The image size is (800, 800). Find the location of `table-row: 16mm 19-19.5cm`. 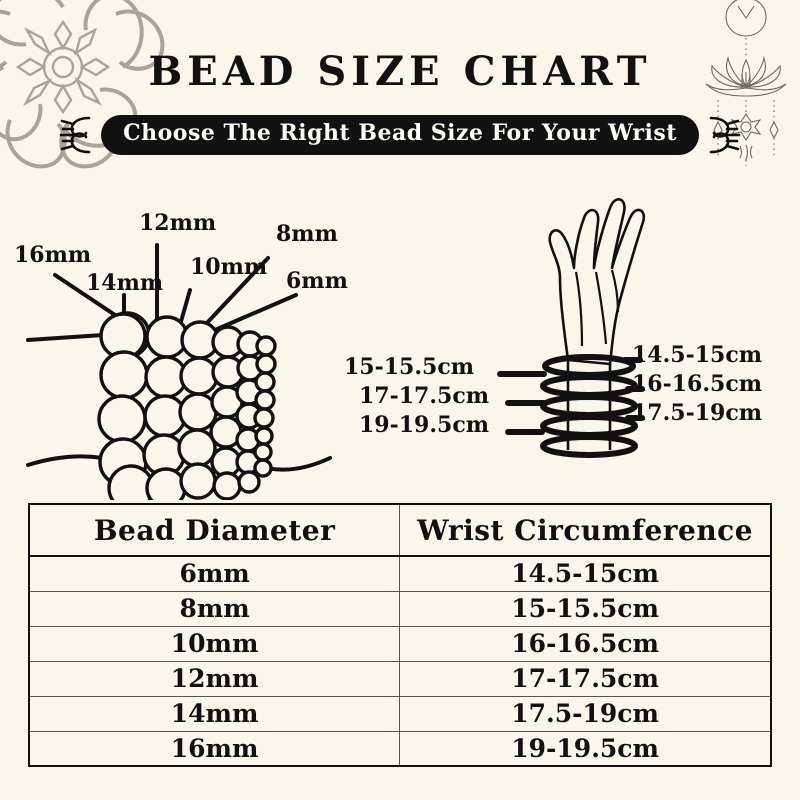

table-row: 16mm 19-19.5cm is located at coordinates (400, 748).